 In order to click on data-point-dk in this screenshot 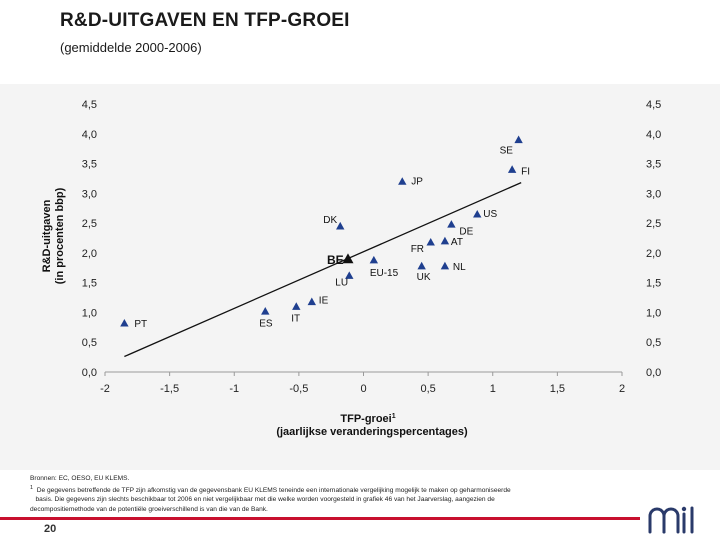, I will do `click(340, 225)`.